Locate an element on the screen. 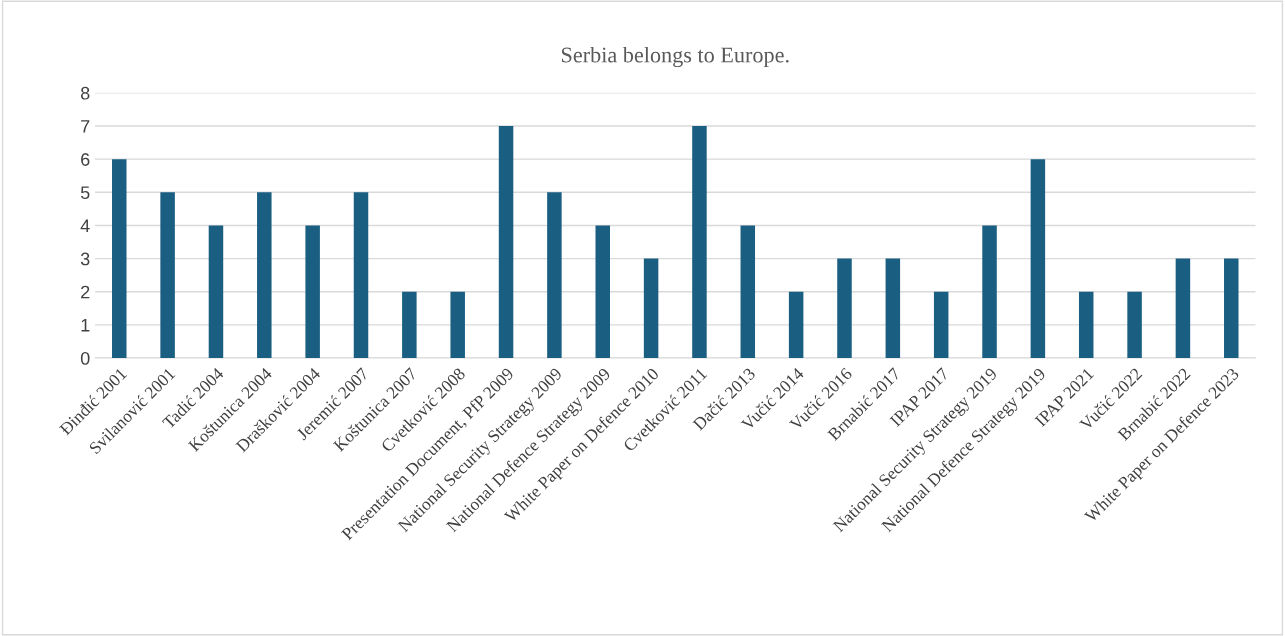 The width and height of the screenshot is (1285, 636). y-tick-label: 7 is located at coordinates (85, 126).